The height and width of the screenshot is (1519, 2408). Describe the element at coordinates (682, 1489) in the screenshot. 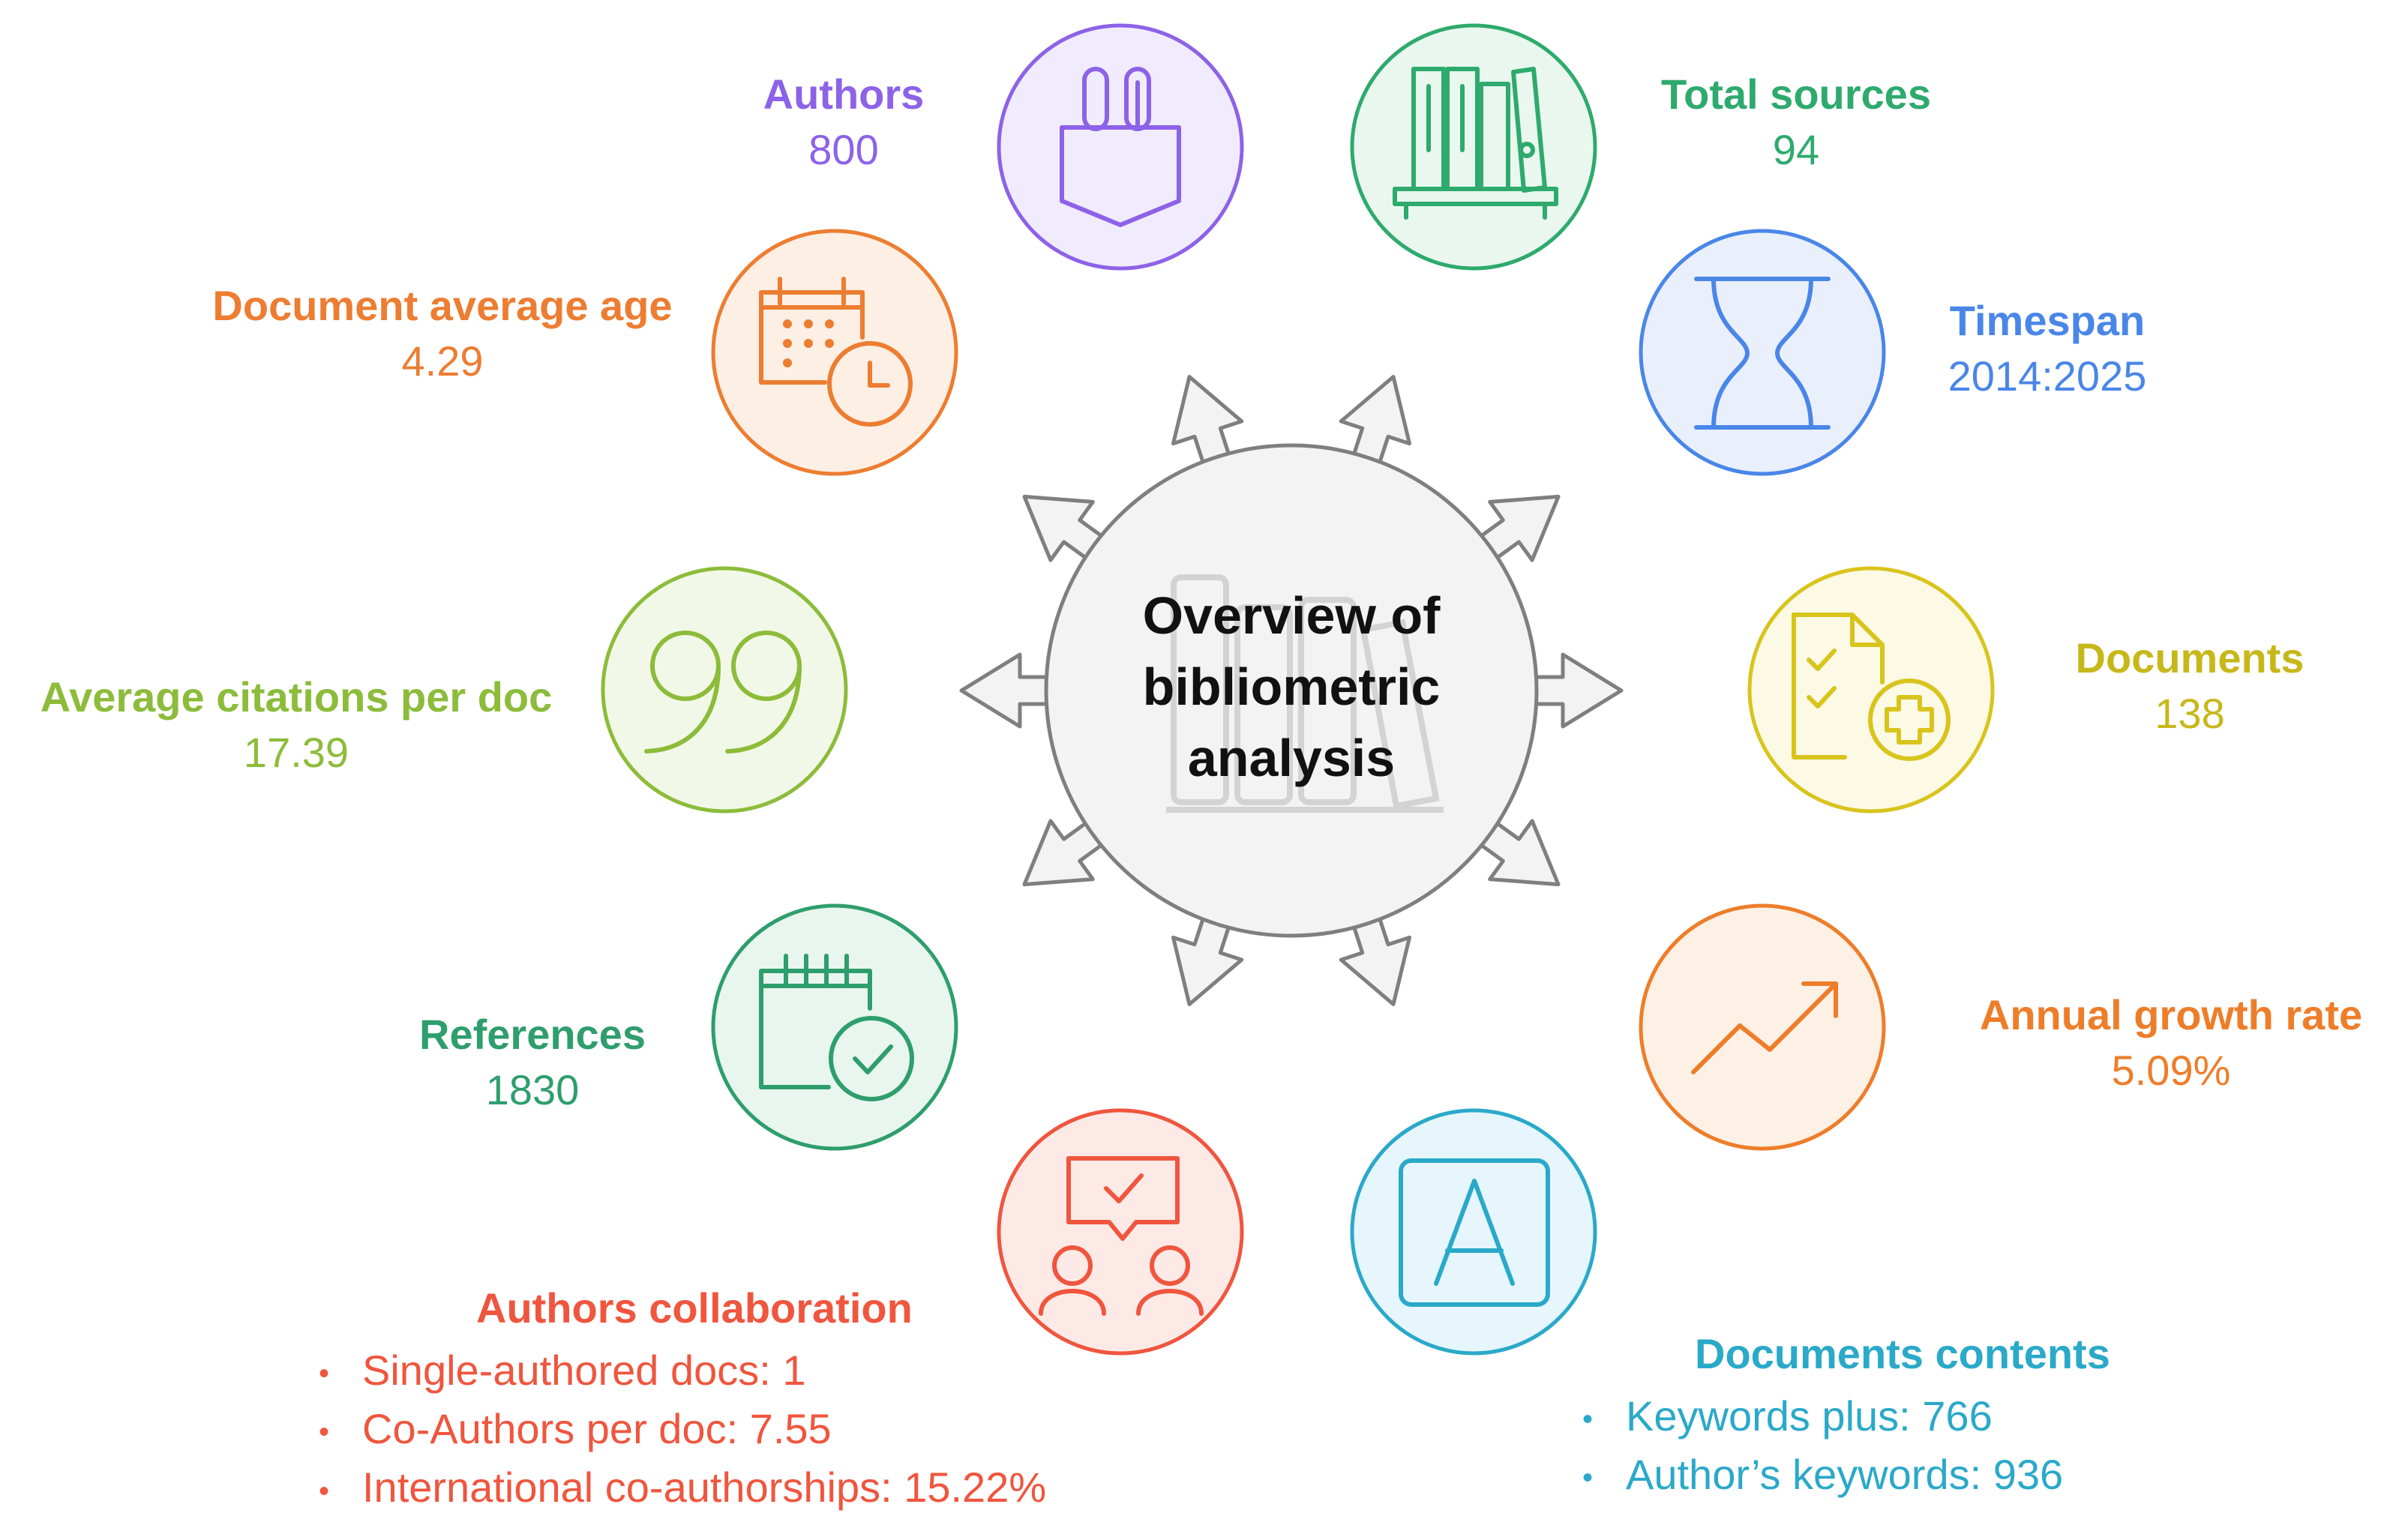

I see `list-item: • International co-authorships: 15.22%` at that location.